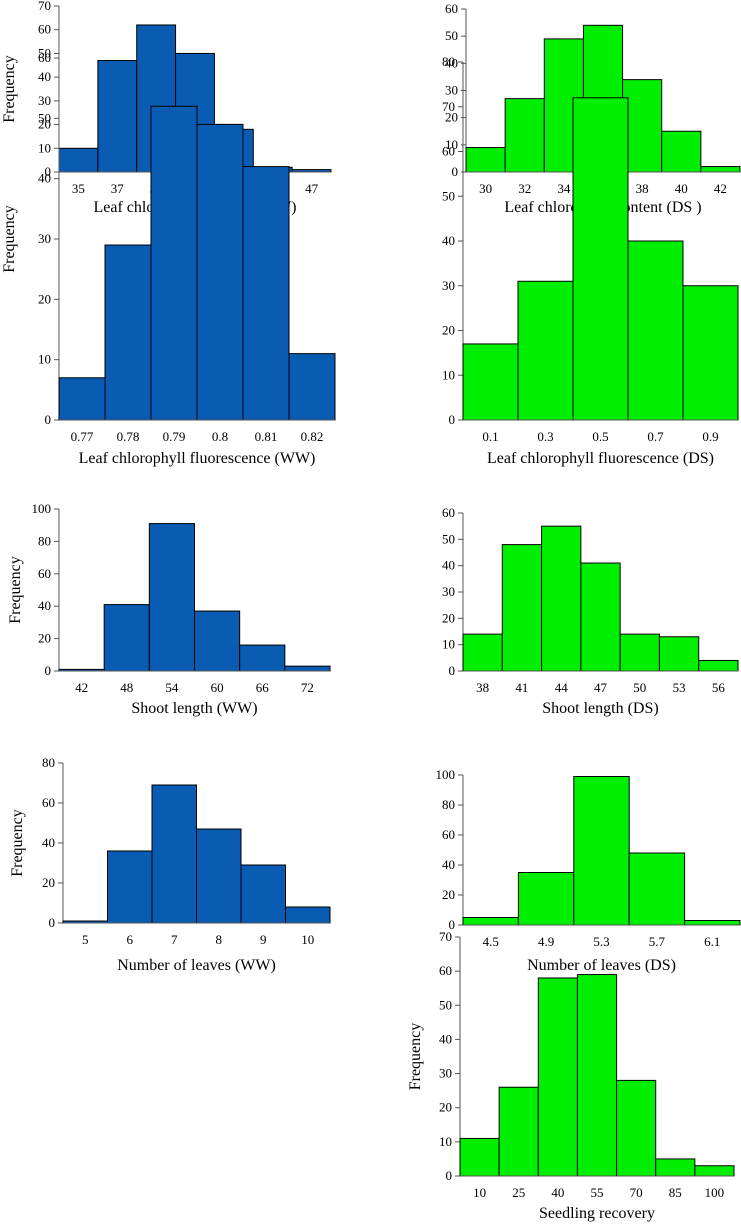 This screenshot has width=741, height=1228. I want to click on x-tick-label: 6.1, so click(712, 941).